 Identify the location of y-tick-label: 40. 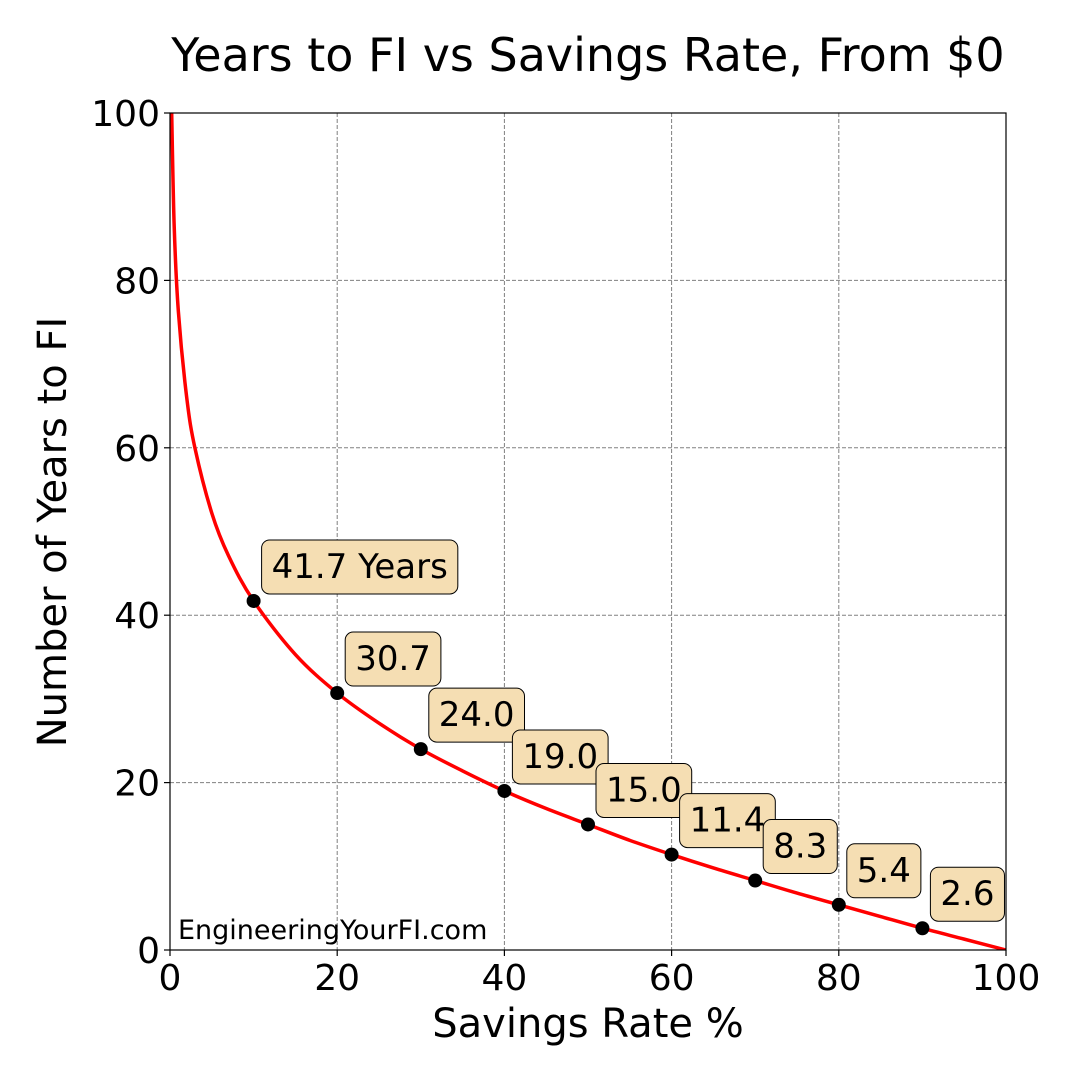
(137, 616).